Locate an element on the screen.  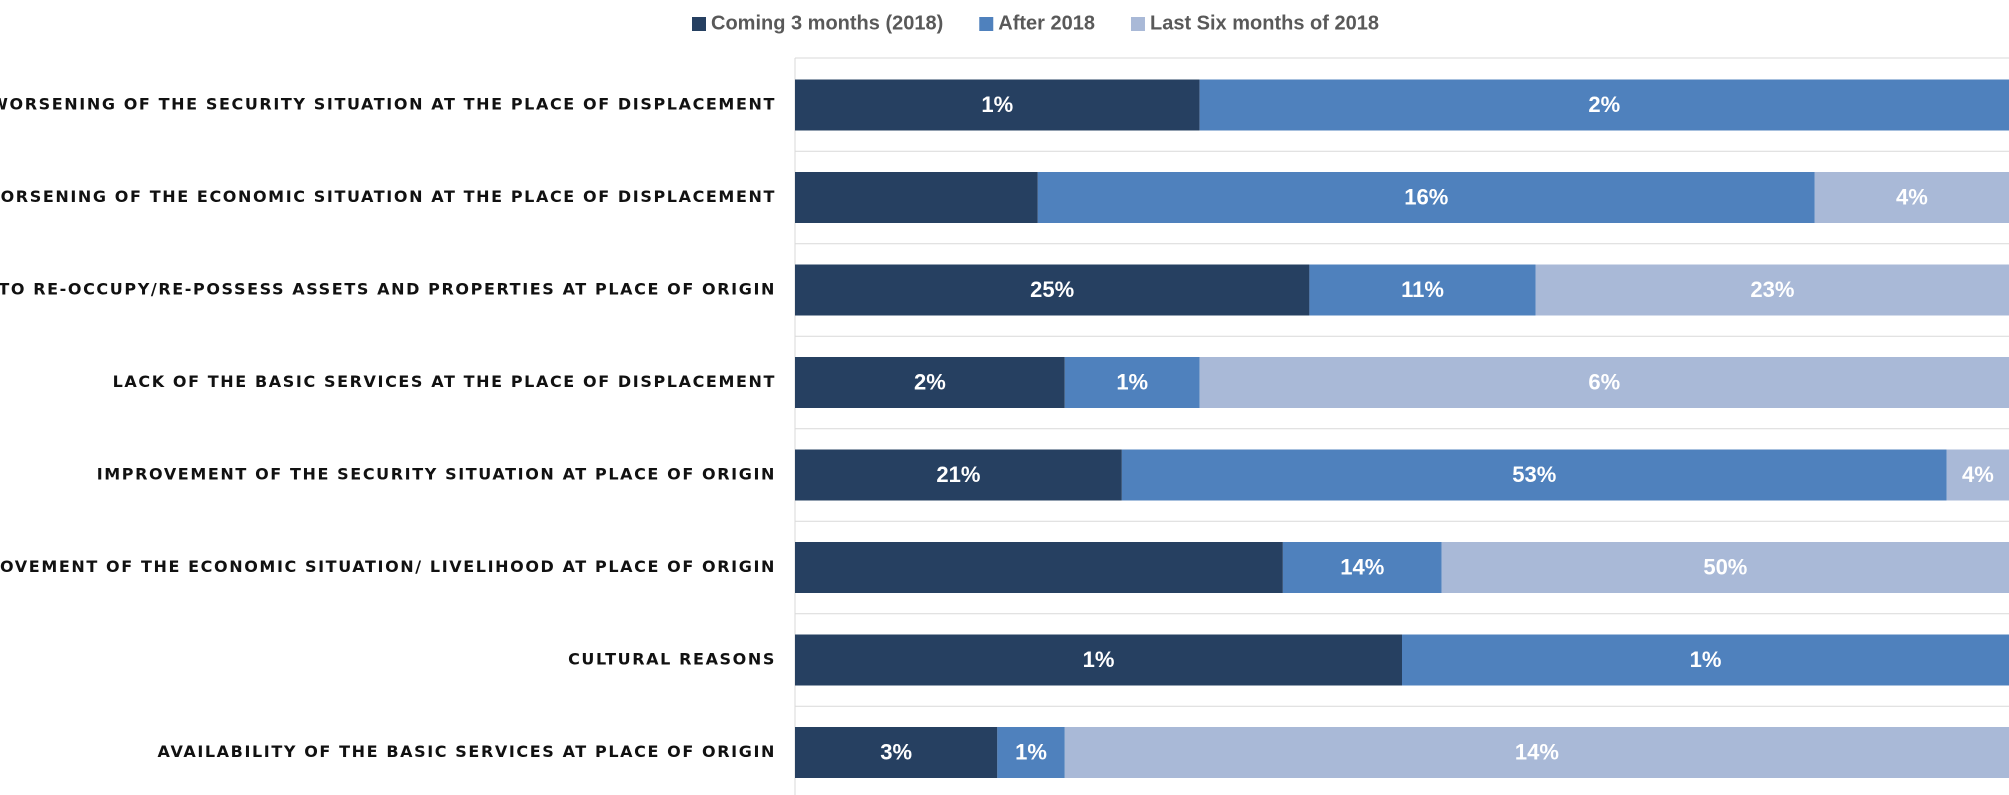
data-label: 6% is located at coordinates (1604, 381).